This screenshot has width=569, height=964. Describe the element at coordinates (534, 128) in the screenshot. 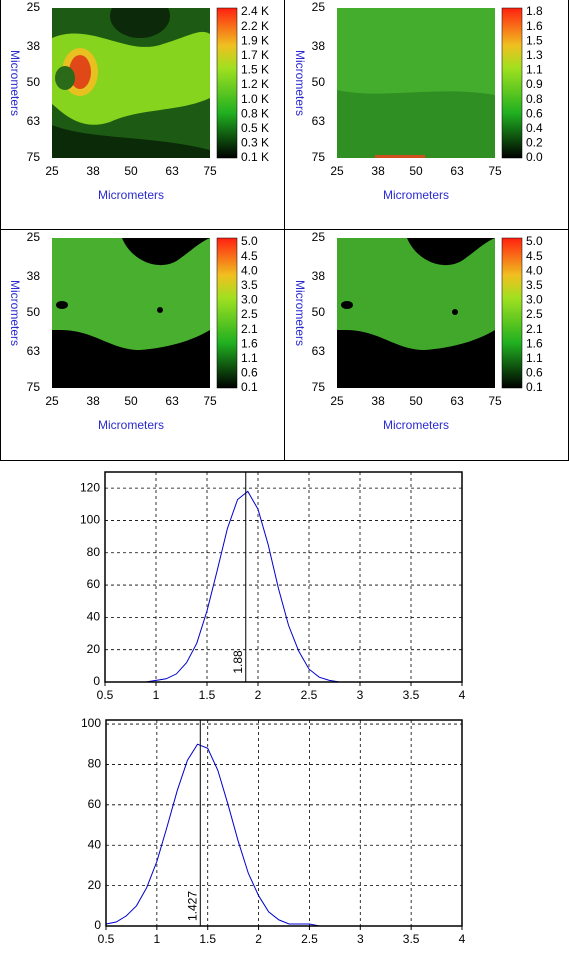

I see `colorbar-label: 0.4` at that location.